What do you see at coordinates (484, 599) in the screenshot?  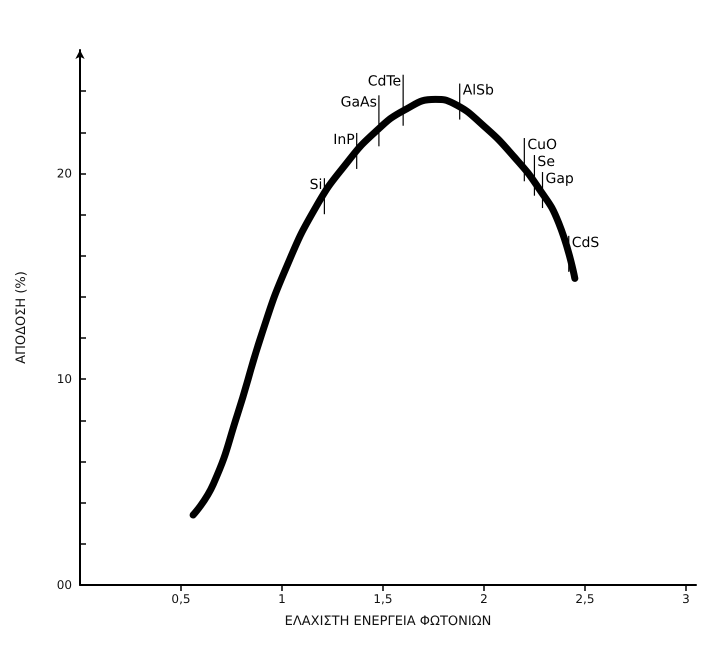 I see `x-tick-label: 2` at bounding box center [484, 599].